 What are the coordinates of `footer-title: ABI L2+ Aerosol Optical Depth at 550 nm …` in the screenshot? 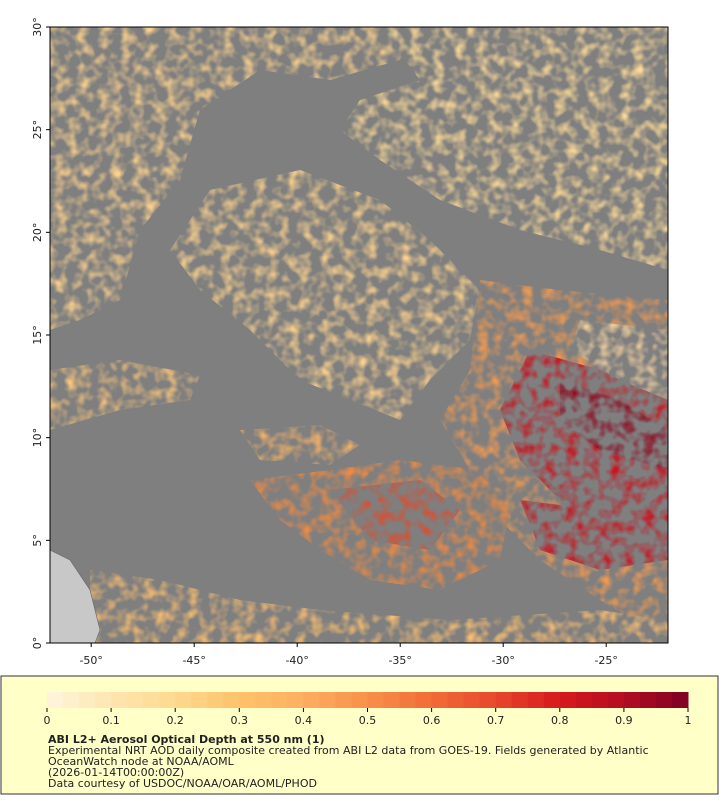 It's located at (186, 739).